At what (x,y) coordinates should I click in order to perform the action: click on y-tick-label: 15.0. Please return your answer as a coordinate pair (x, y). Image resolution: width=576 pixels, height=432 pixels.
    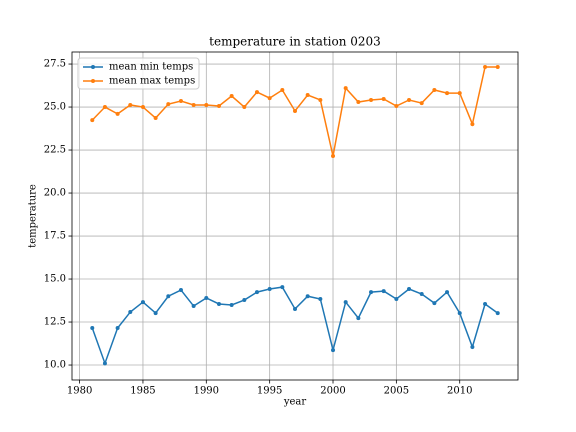
    Looking at the image, I should click on (55, 279).